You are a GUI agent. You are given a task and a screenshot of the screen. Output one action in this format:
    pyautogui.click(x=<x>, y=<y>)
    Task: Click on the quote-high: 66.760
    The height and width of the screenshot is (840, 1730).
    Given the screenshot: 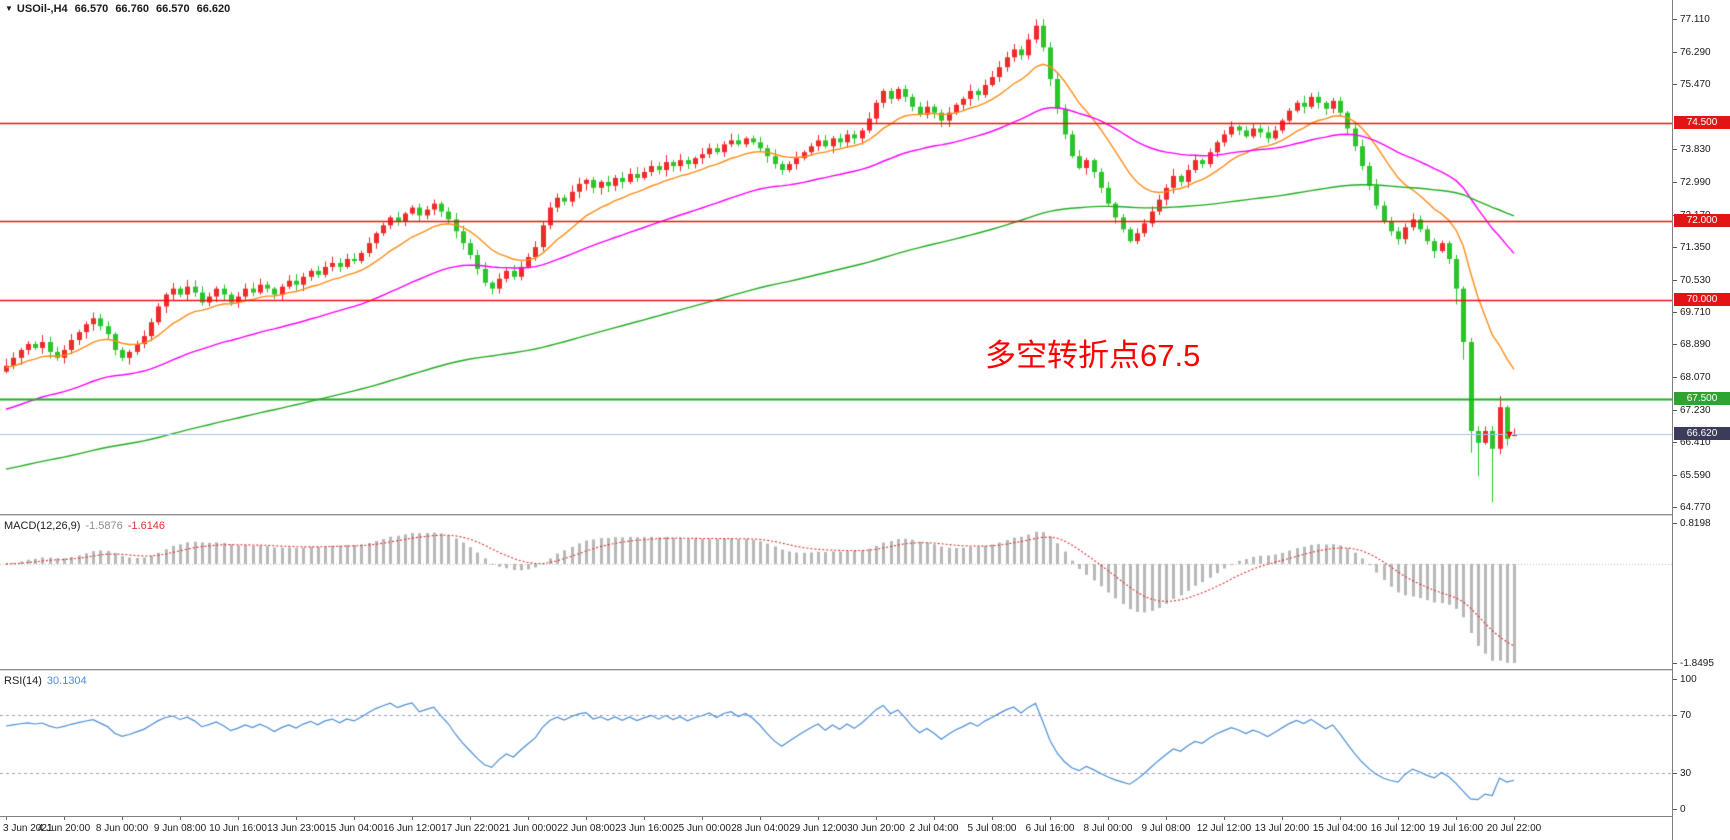 What is the action you would take?
    pyautogui.click(x=132, y=9)
    